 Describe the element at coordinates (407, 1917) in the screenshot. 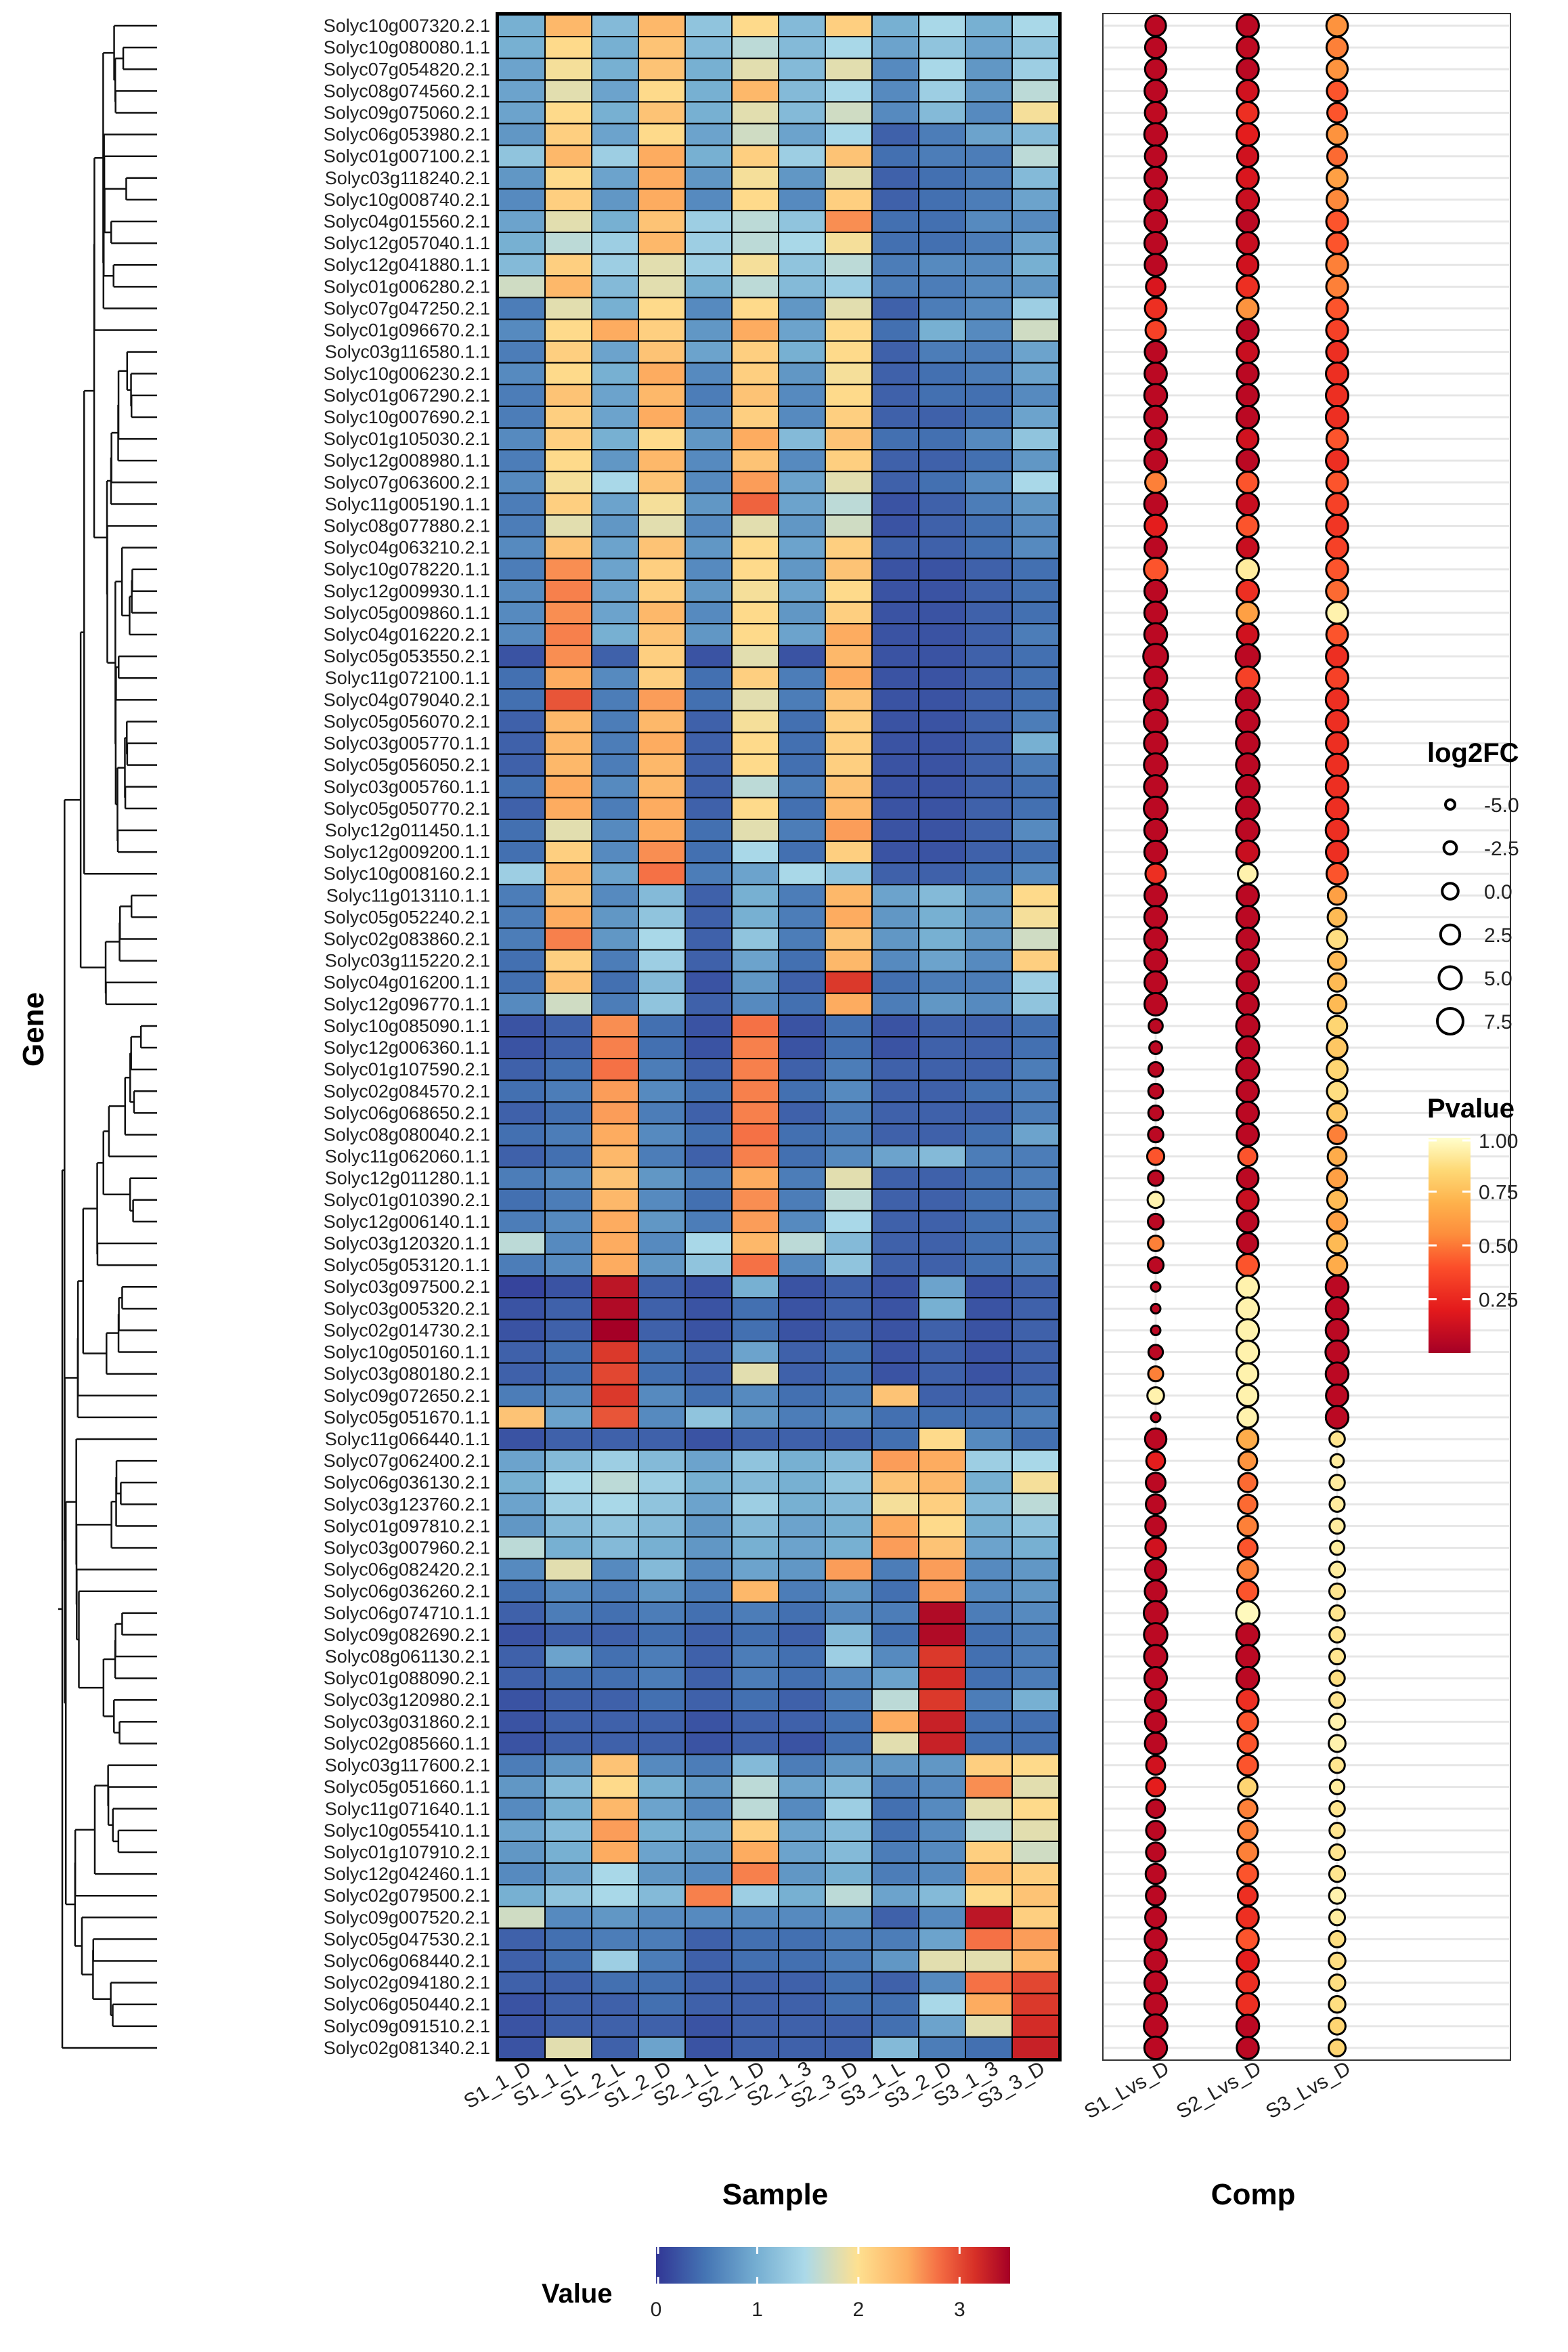

I see `gene-label: Solyc09g007520.2.1` at that location.